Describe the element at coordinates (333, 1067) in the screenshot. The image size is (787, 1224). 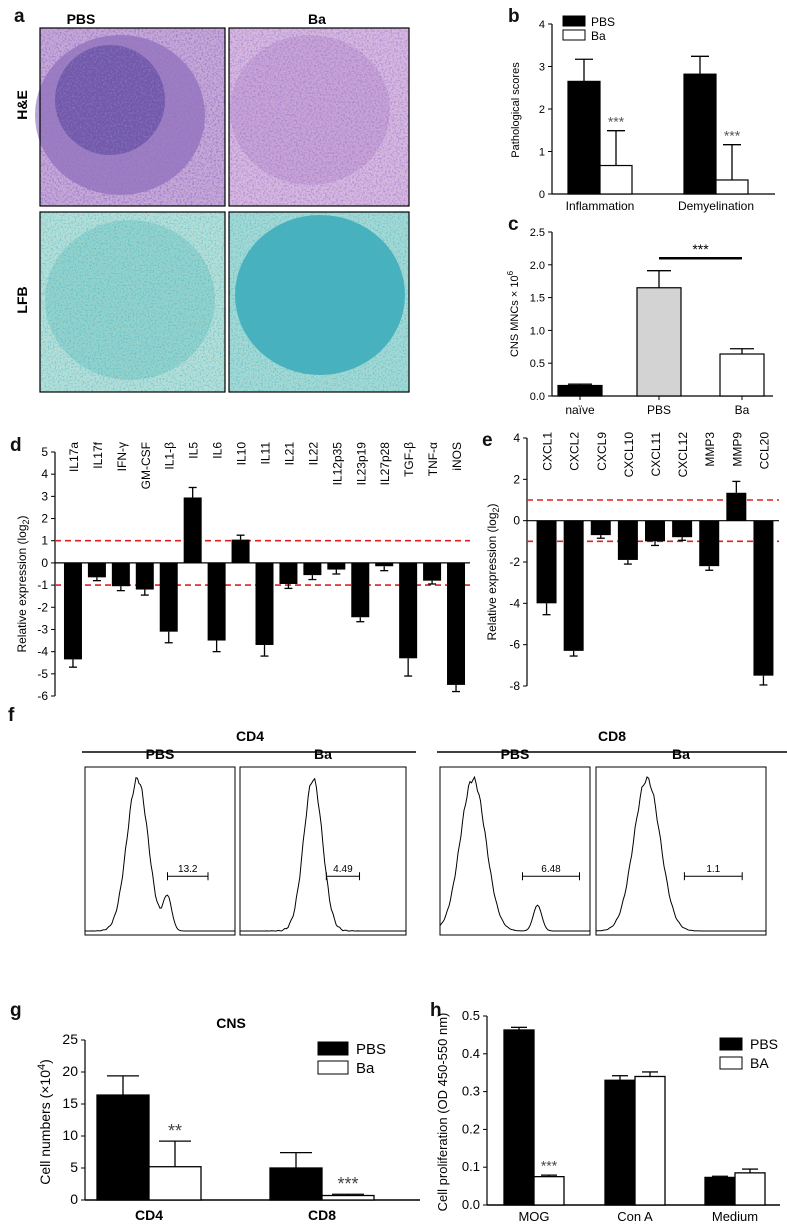
I see `legend-swatch-ba` at that location.